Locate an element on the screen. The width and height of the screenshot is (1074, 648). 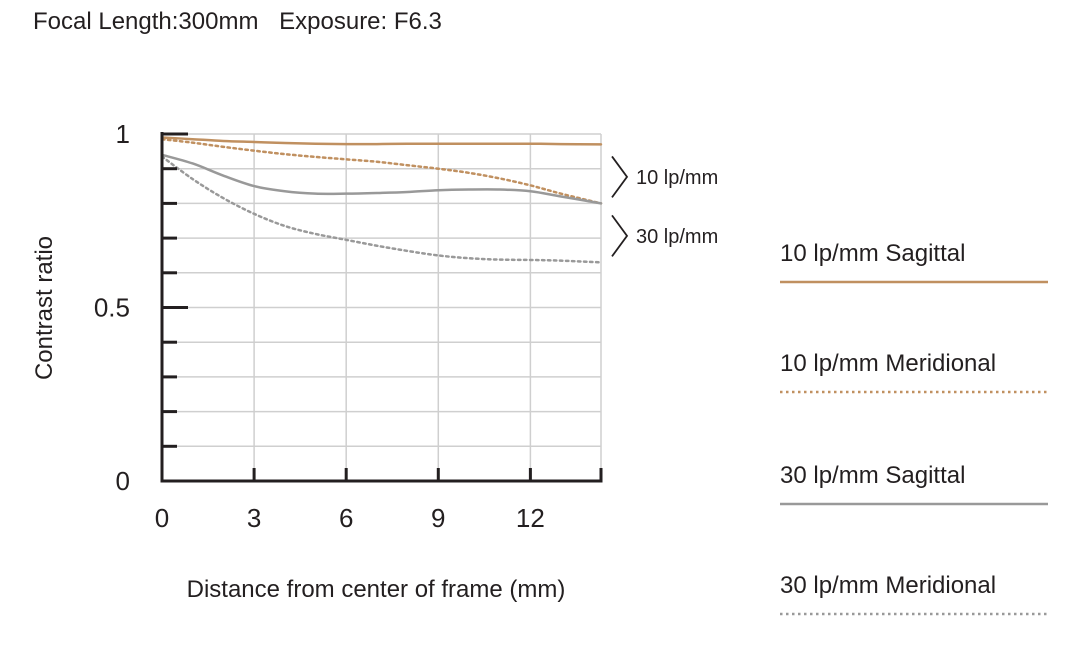
legend-label: 30 lp/mm Sagittal is located at coordinates (873, 475).